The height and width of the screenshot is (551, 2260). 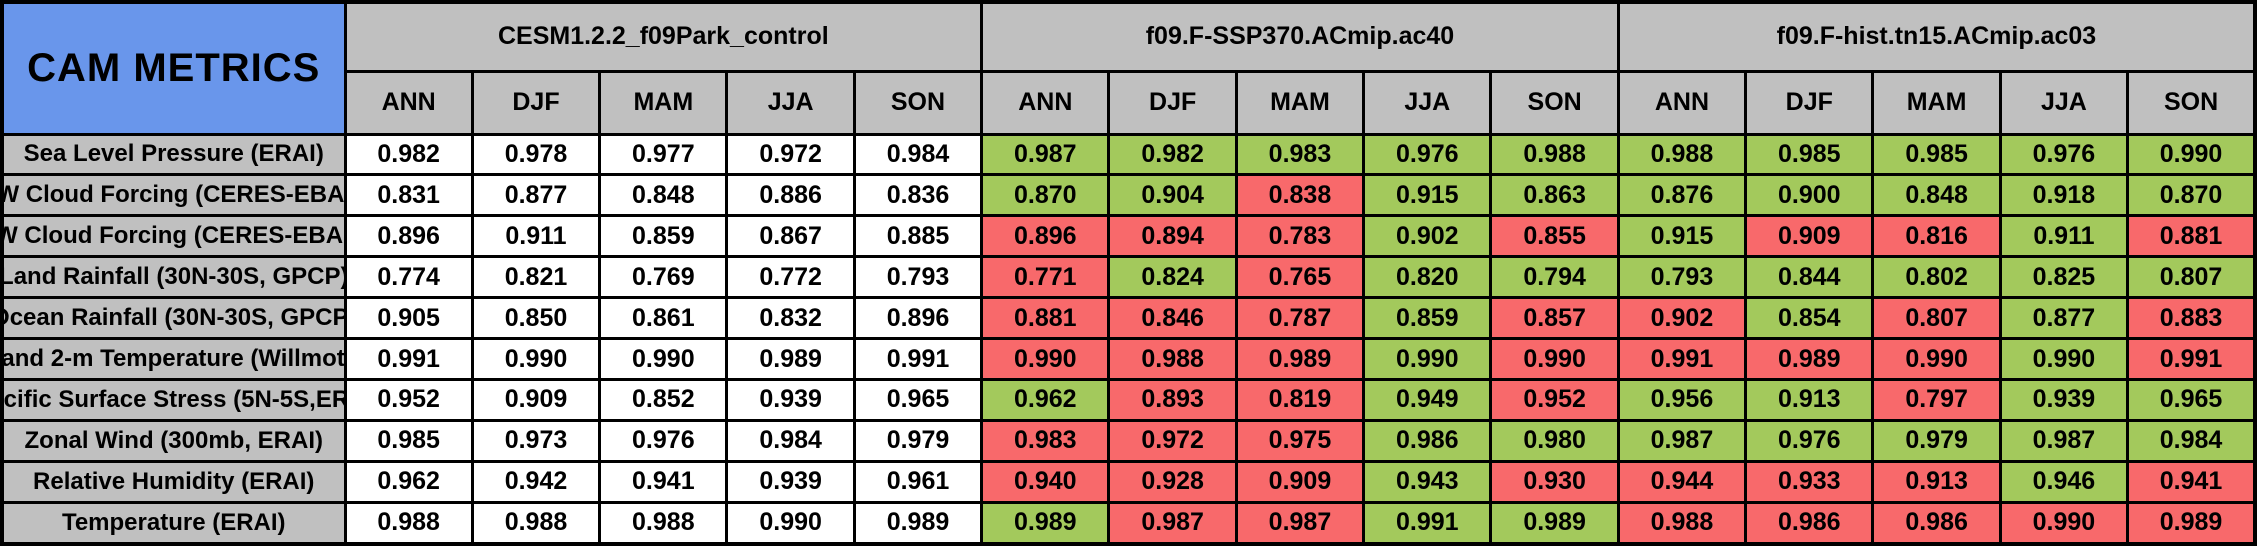 What do you see at coordinates (1682, 195) in the screenshot?
I see `value-cell: 0.876` at bounding box center [1682, 195].